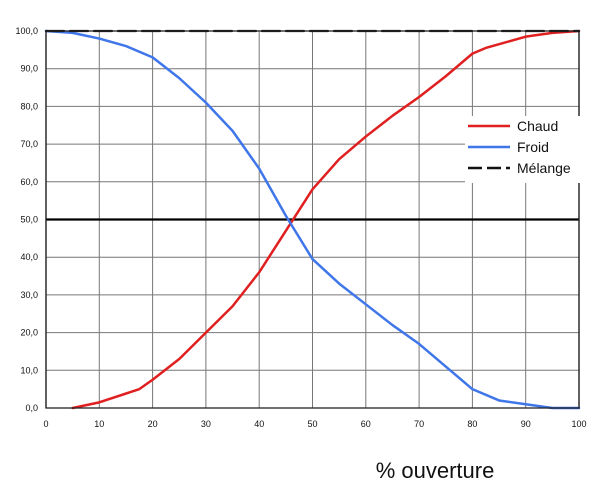  Describe the element at coordinates (29, 106) in the screenshot. I see `y-tick-label: 80,0` at that location.